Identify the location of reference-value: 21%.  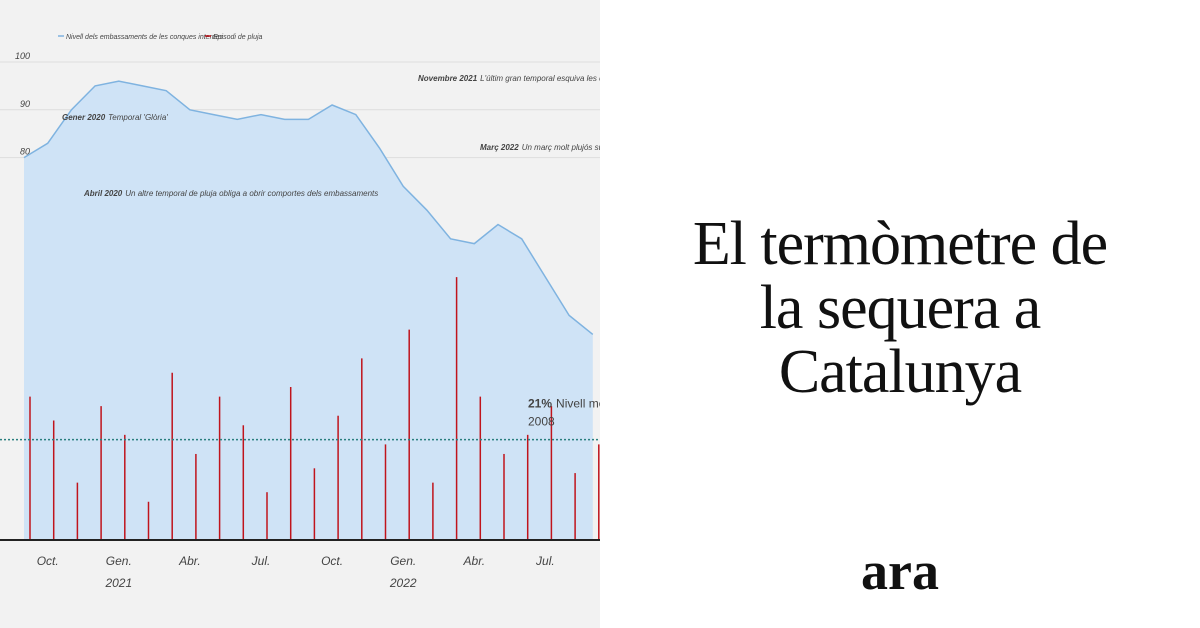
(540, 404).